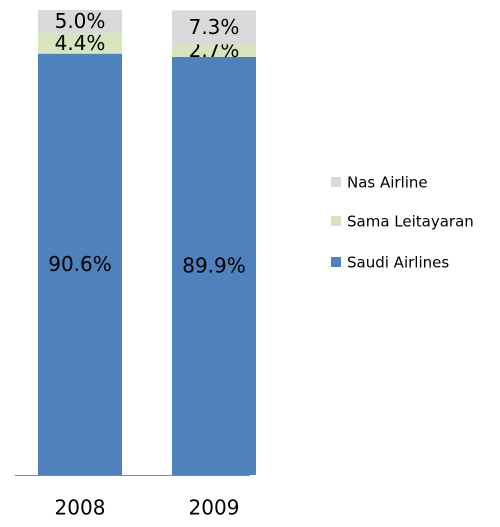 The width and height of the screenshot is (500, 527). I want to click on legend-label: Sama Leitayaran, so click(410, 222).